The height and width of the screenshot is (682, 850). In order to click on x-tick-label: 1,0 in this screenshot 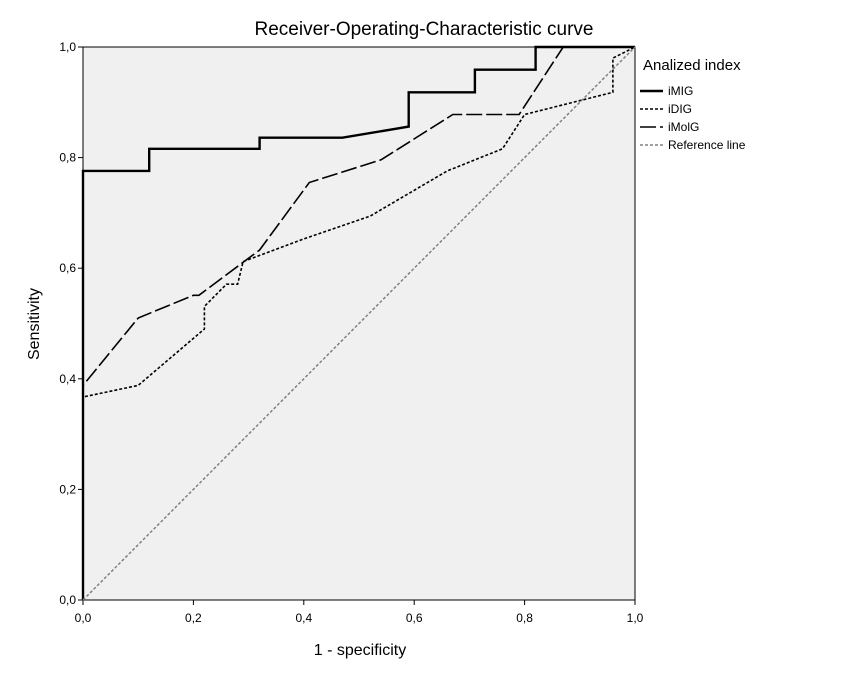, I will do `click(635, 618)`.